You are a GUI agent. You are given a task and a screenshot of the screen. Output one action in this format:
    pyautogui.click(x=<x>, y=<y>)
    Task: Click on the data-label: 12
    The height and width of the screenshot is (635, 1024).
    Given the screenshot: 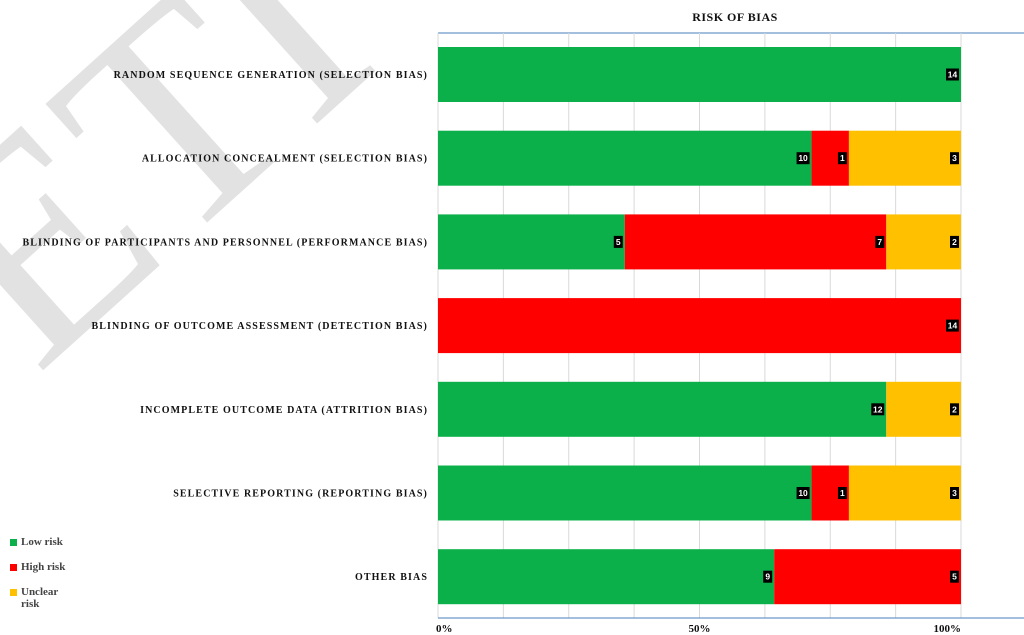 What is the action you would take?
    pyautogui.click(x=878, y=409)
    